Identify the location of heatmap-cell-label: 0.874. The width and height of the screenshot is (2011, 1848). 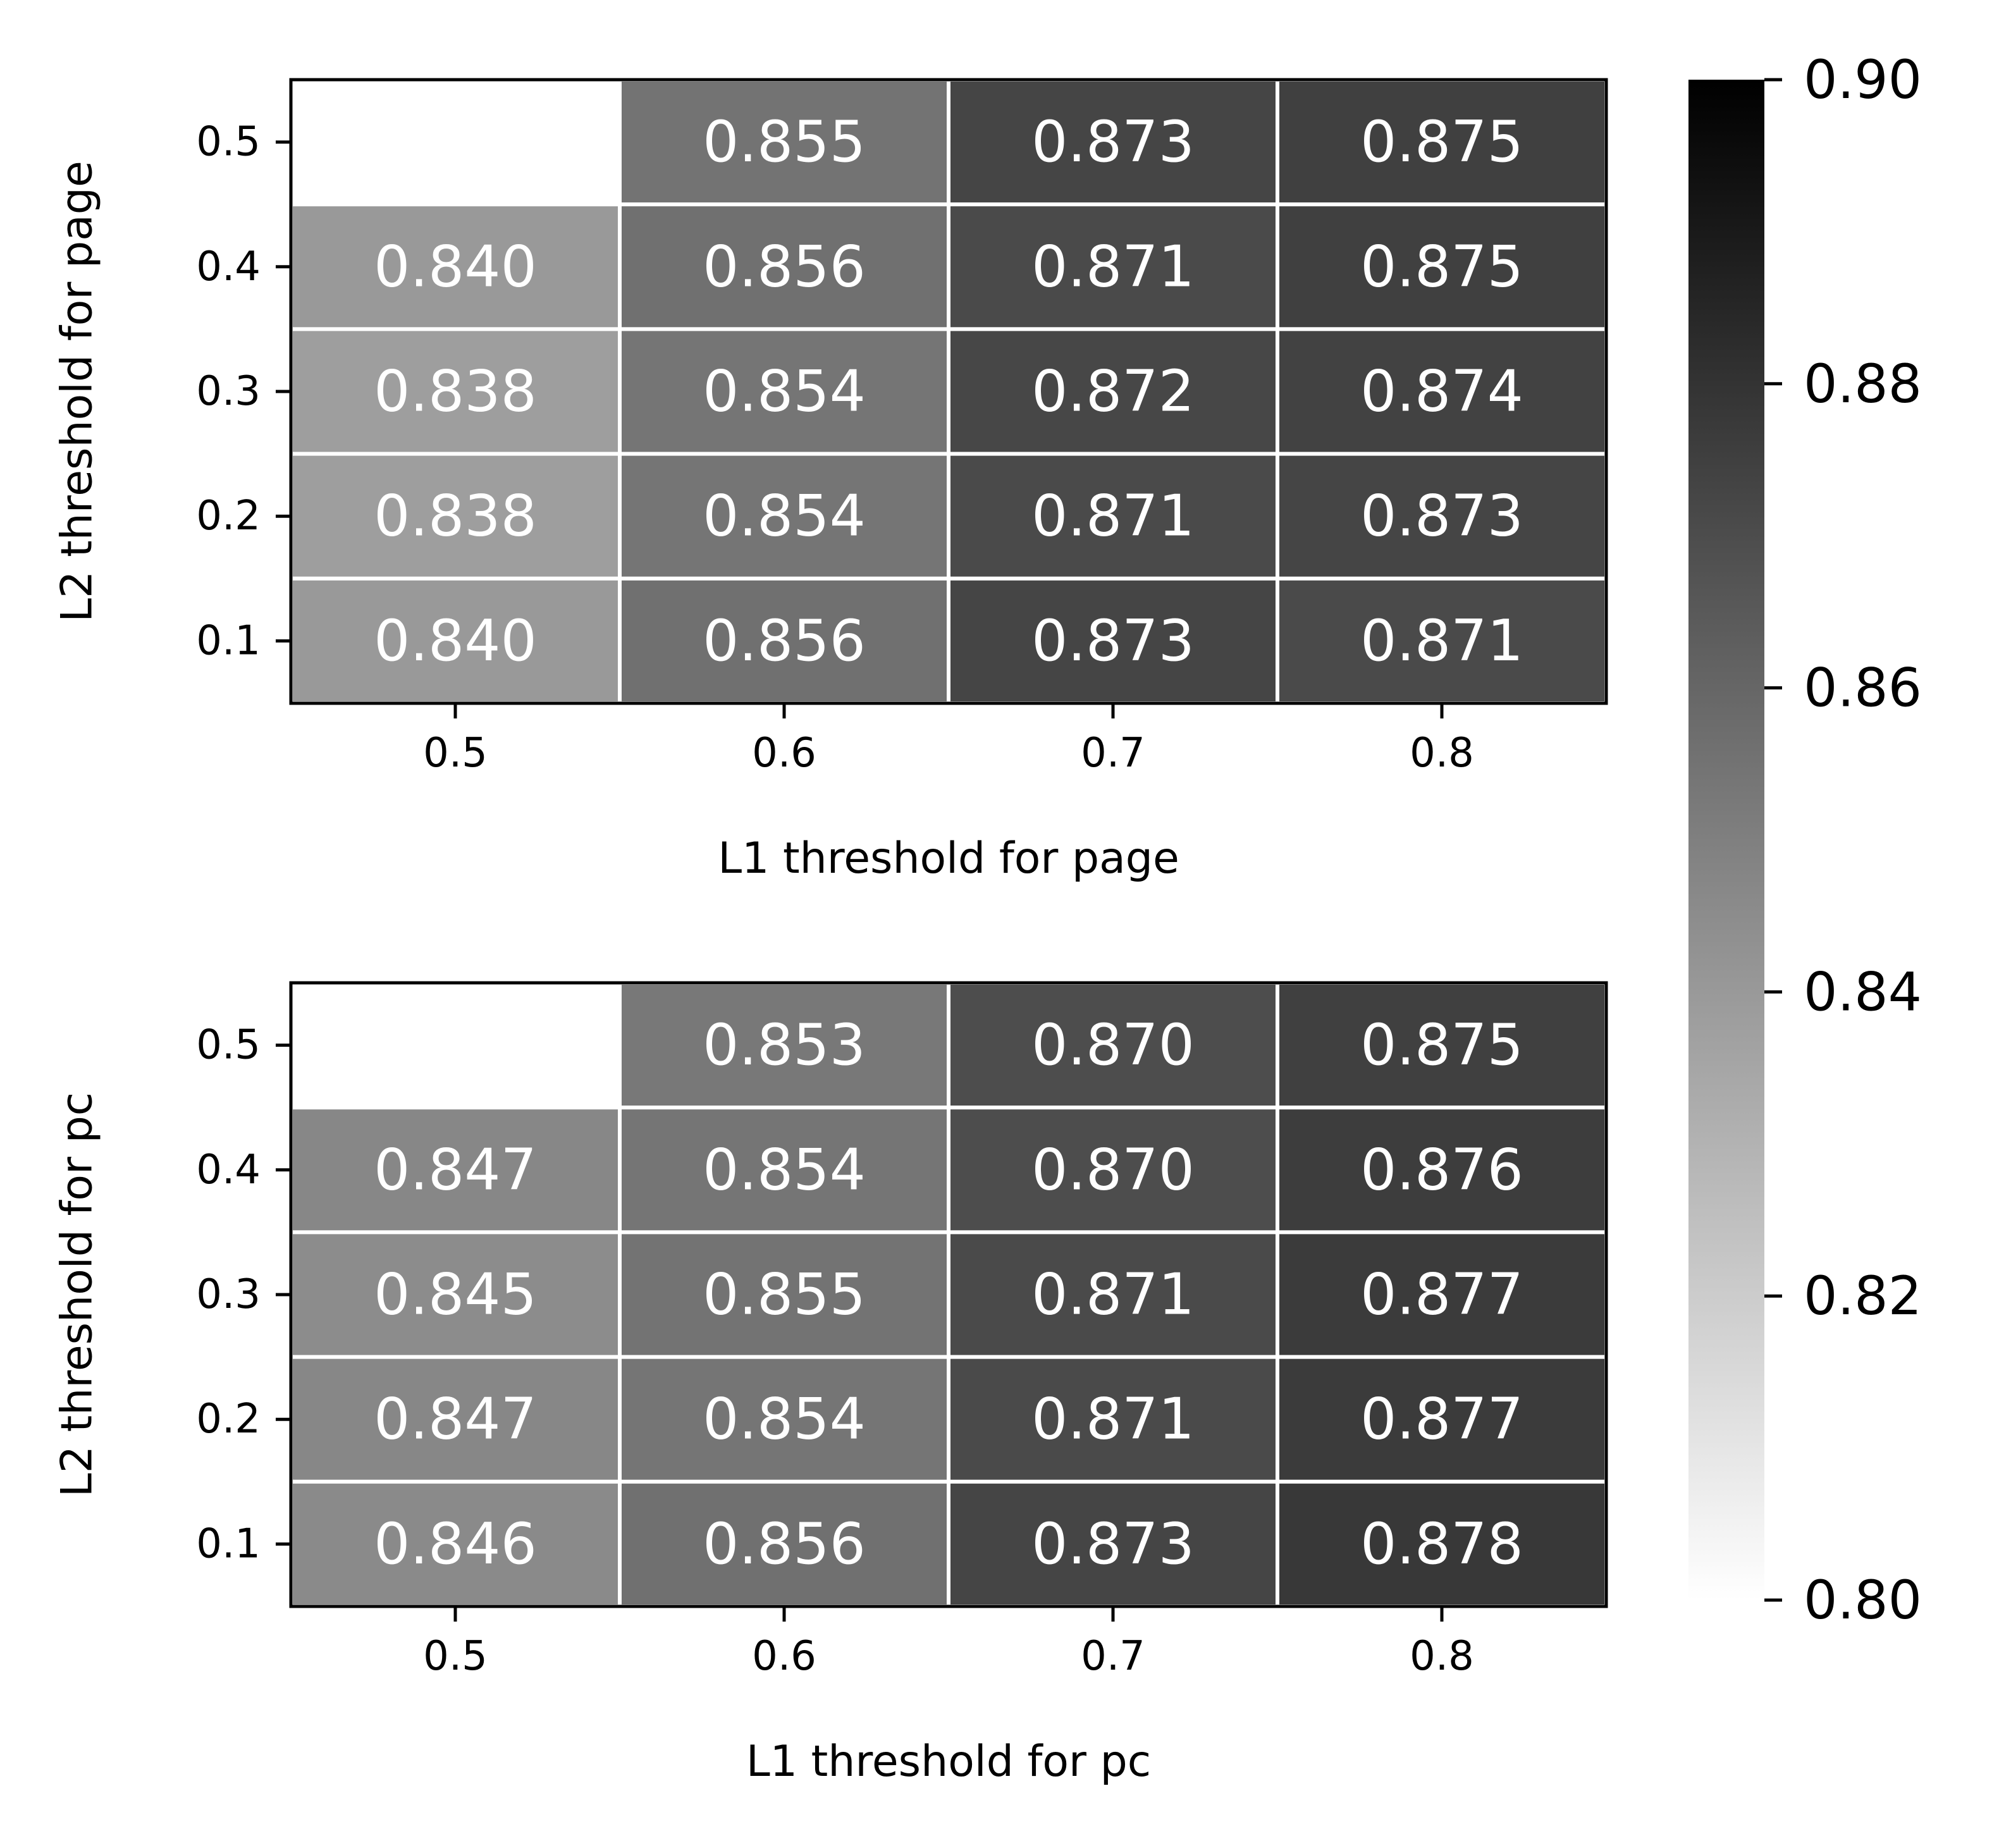
(1442, 392).